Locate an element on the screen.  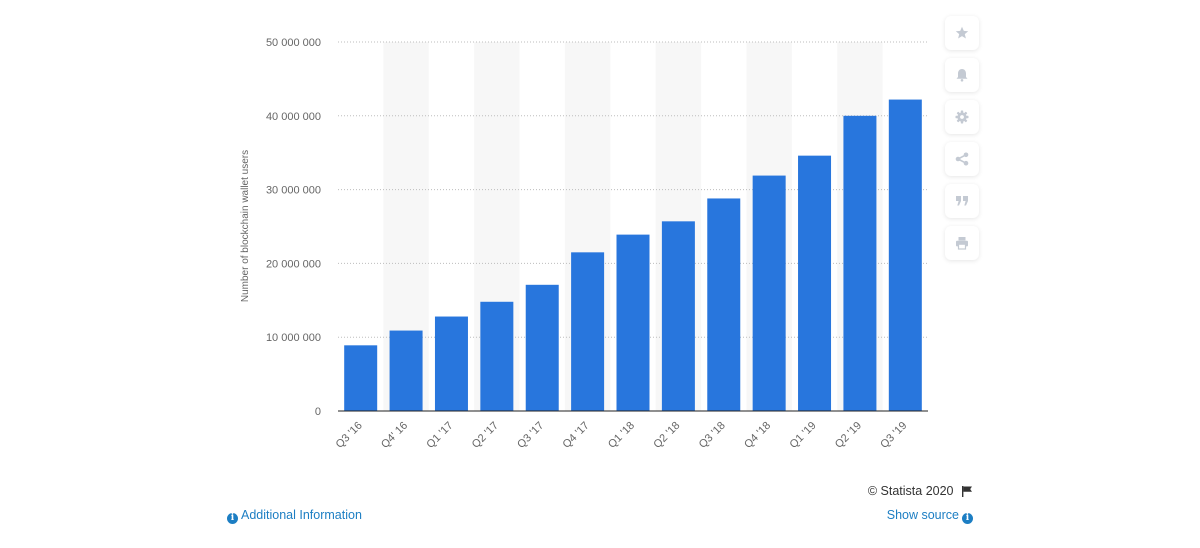
share-button is located at coordinates (962, 159).